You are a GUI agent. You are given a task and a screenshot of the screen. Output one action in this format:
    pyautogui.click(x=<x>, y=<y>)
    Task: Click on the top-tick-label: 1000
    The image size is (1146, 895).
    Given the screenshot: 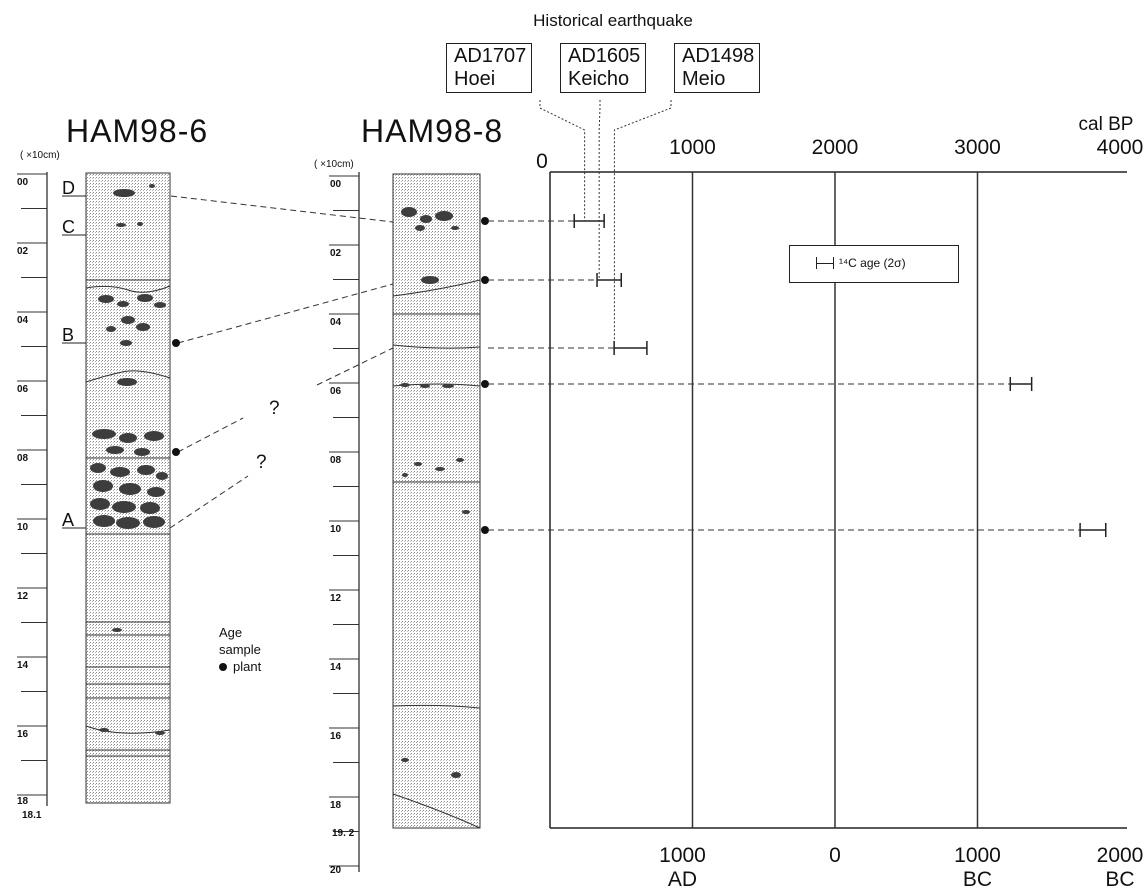 What is the action you would take?
    pyautogui.click(x=692, y=147)
    